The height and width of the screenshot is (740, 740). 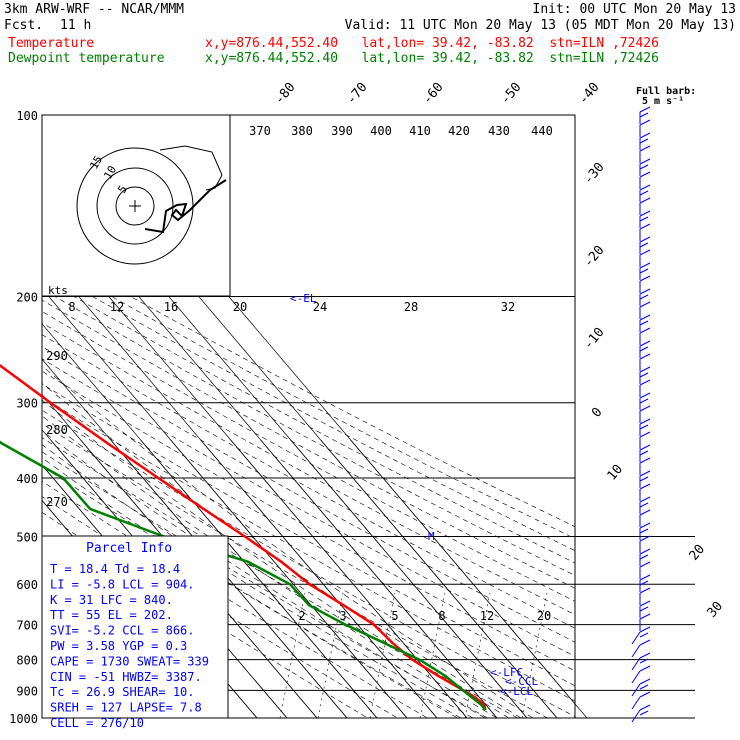 I want to click on pressure-label: 100, so click(x=27, y=116).